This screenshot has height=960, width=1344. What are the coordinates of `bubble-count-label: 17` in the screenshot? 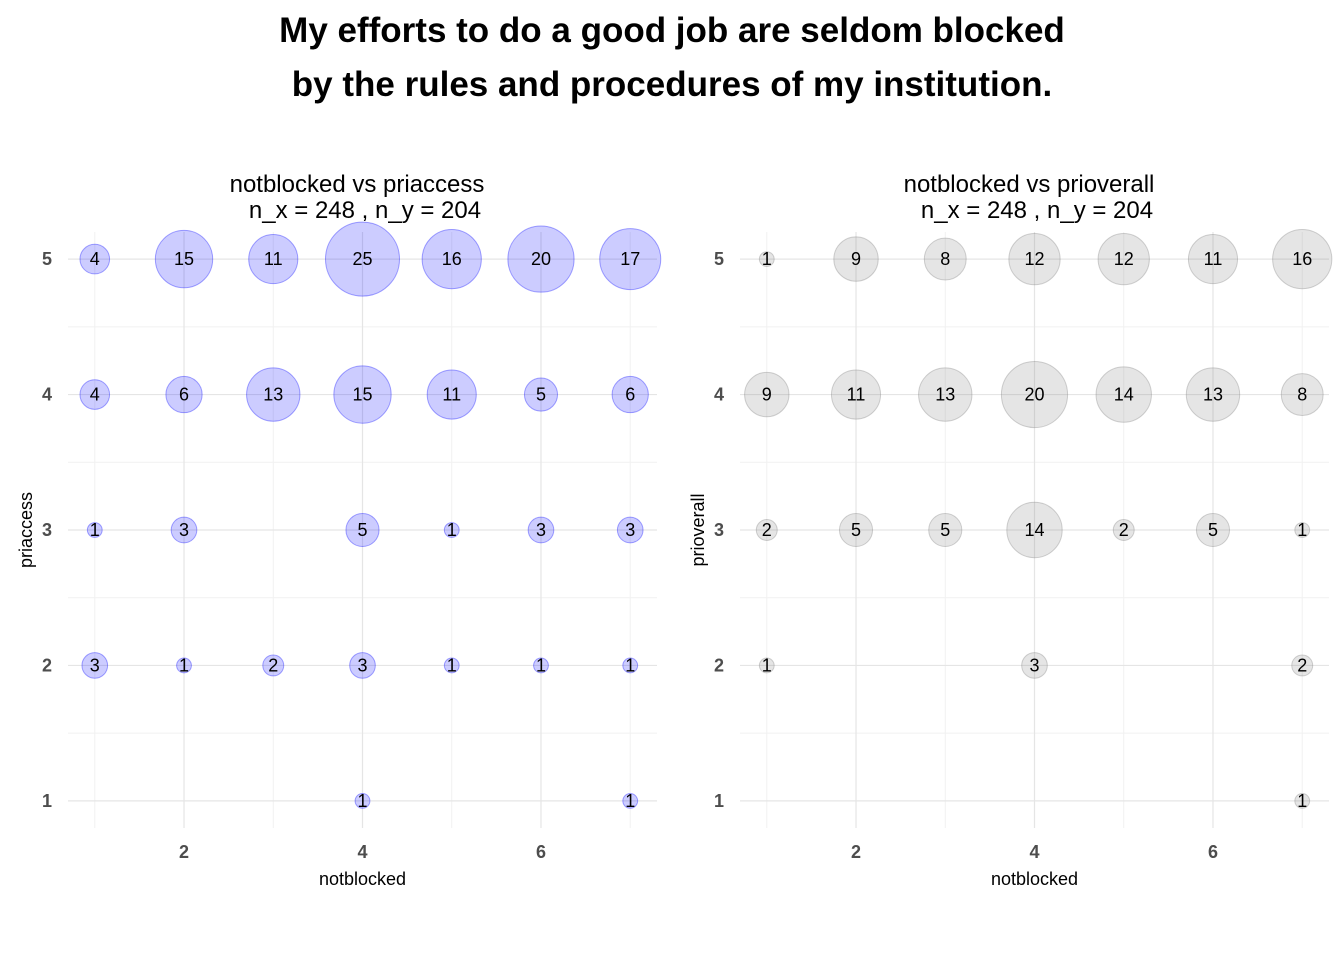 It's located at (630, 259).